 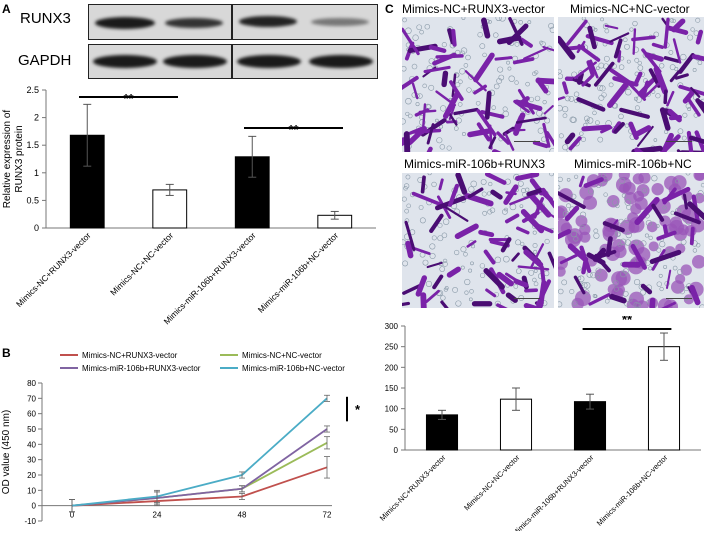 I want to click on y-tick-label: 200, so click(x=392, y=367).